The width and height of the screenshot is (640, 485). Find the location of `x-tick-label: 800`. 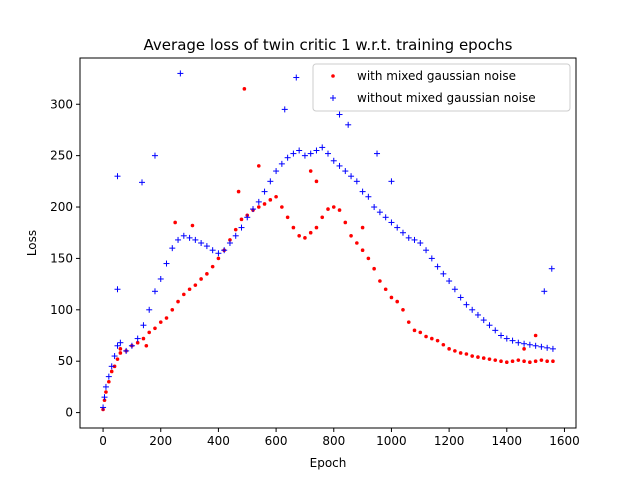

x-tick-label: 800 is located at coordinates (333, 441).